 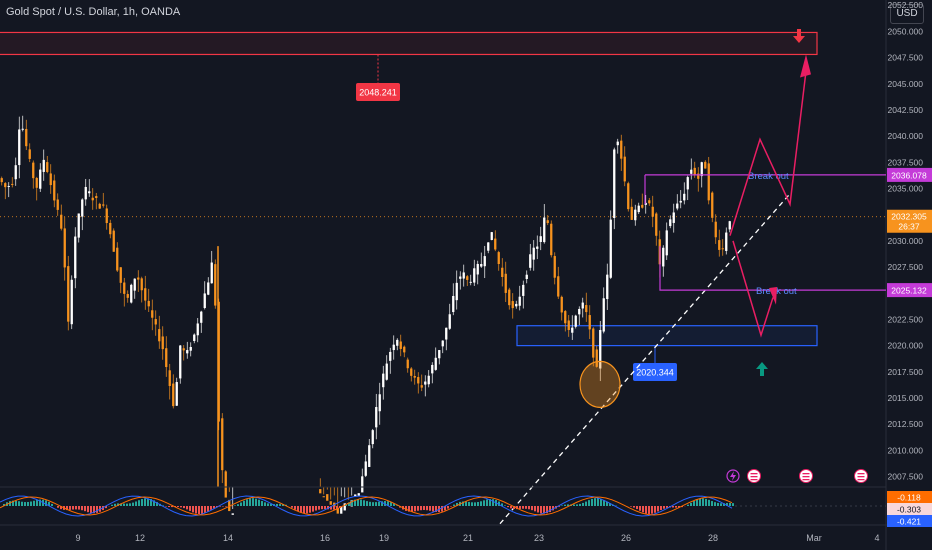 What do you see at coordinates (906, 84) in the screenshot?
I see `y-tick-label: 2045.000` at bounding box center [906, 84].